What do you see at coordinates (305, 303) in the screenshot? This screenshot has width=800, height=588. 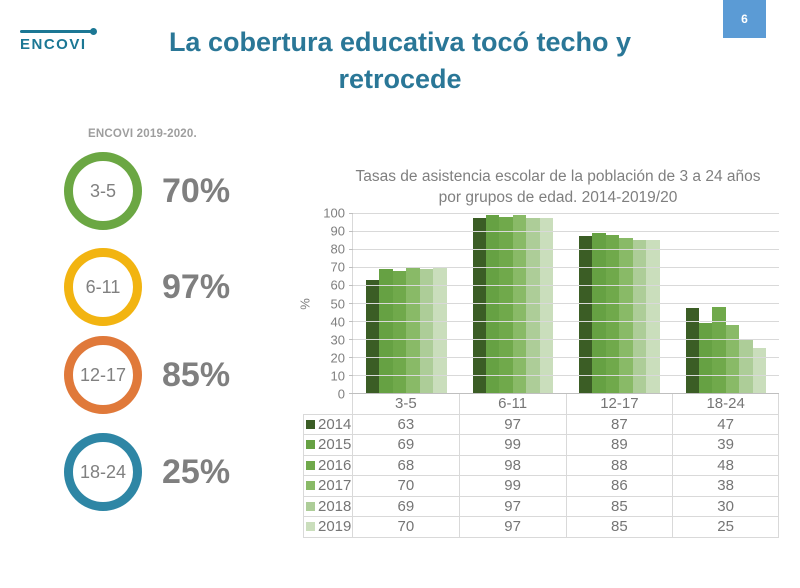 I see `y-axis-title: %` at bounding box center [305, 303].